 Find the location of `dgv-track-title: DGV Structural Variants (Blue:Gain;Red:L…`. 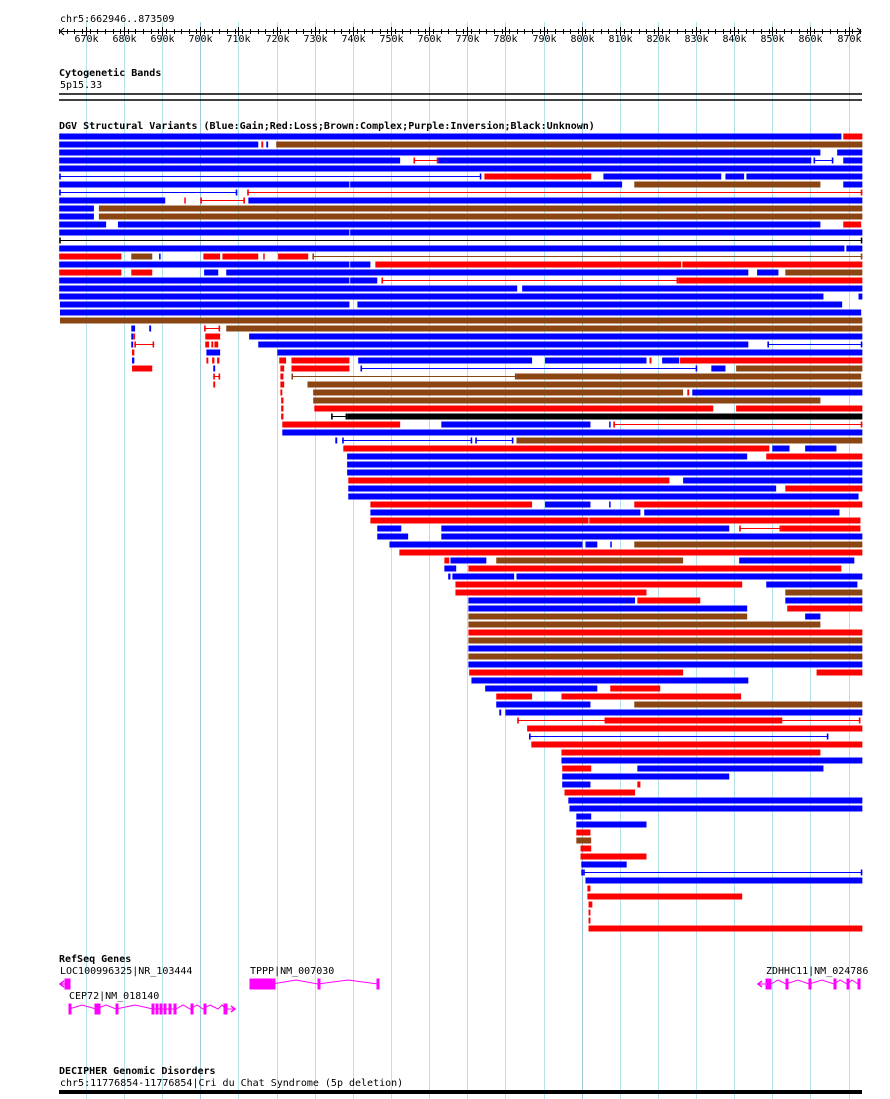

dgv-track-title: DGV Structural Variants (Blue:Gain;Red:L… is located at coordinates (327, 126).